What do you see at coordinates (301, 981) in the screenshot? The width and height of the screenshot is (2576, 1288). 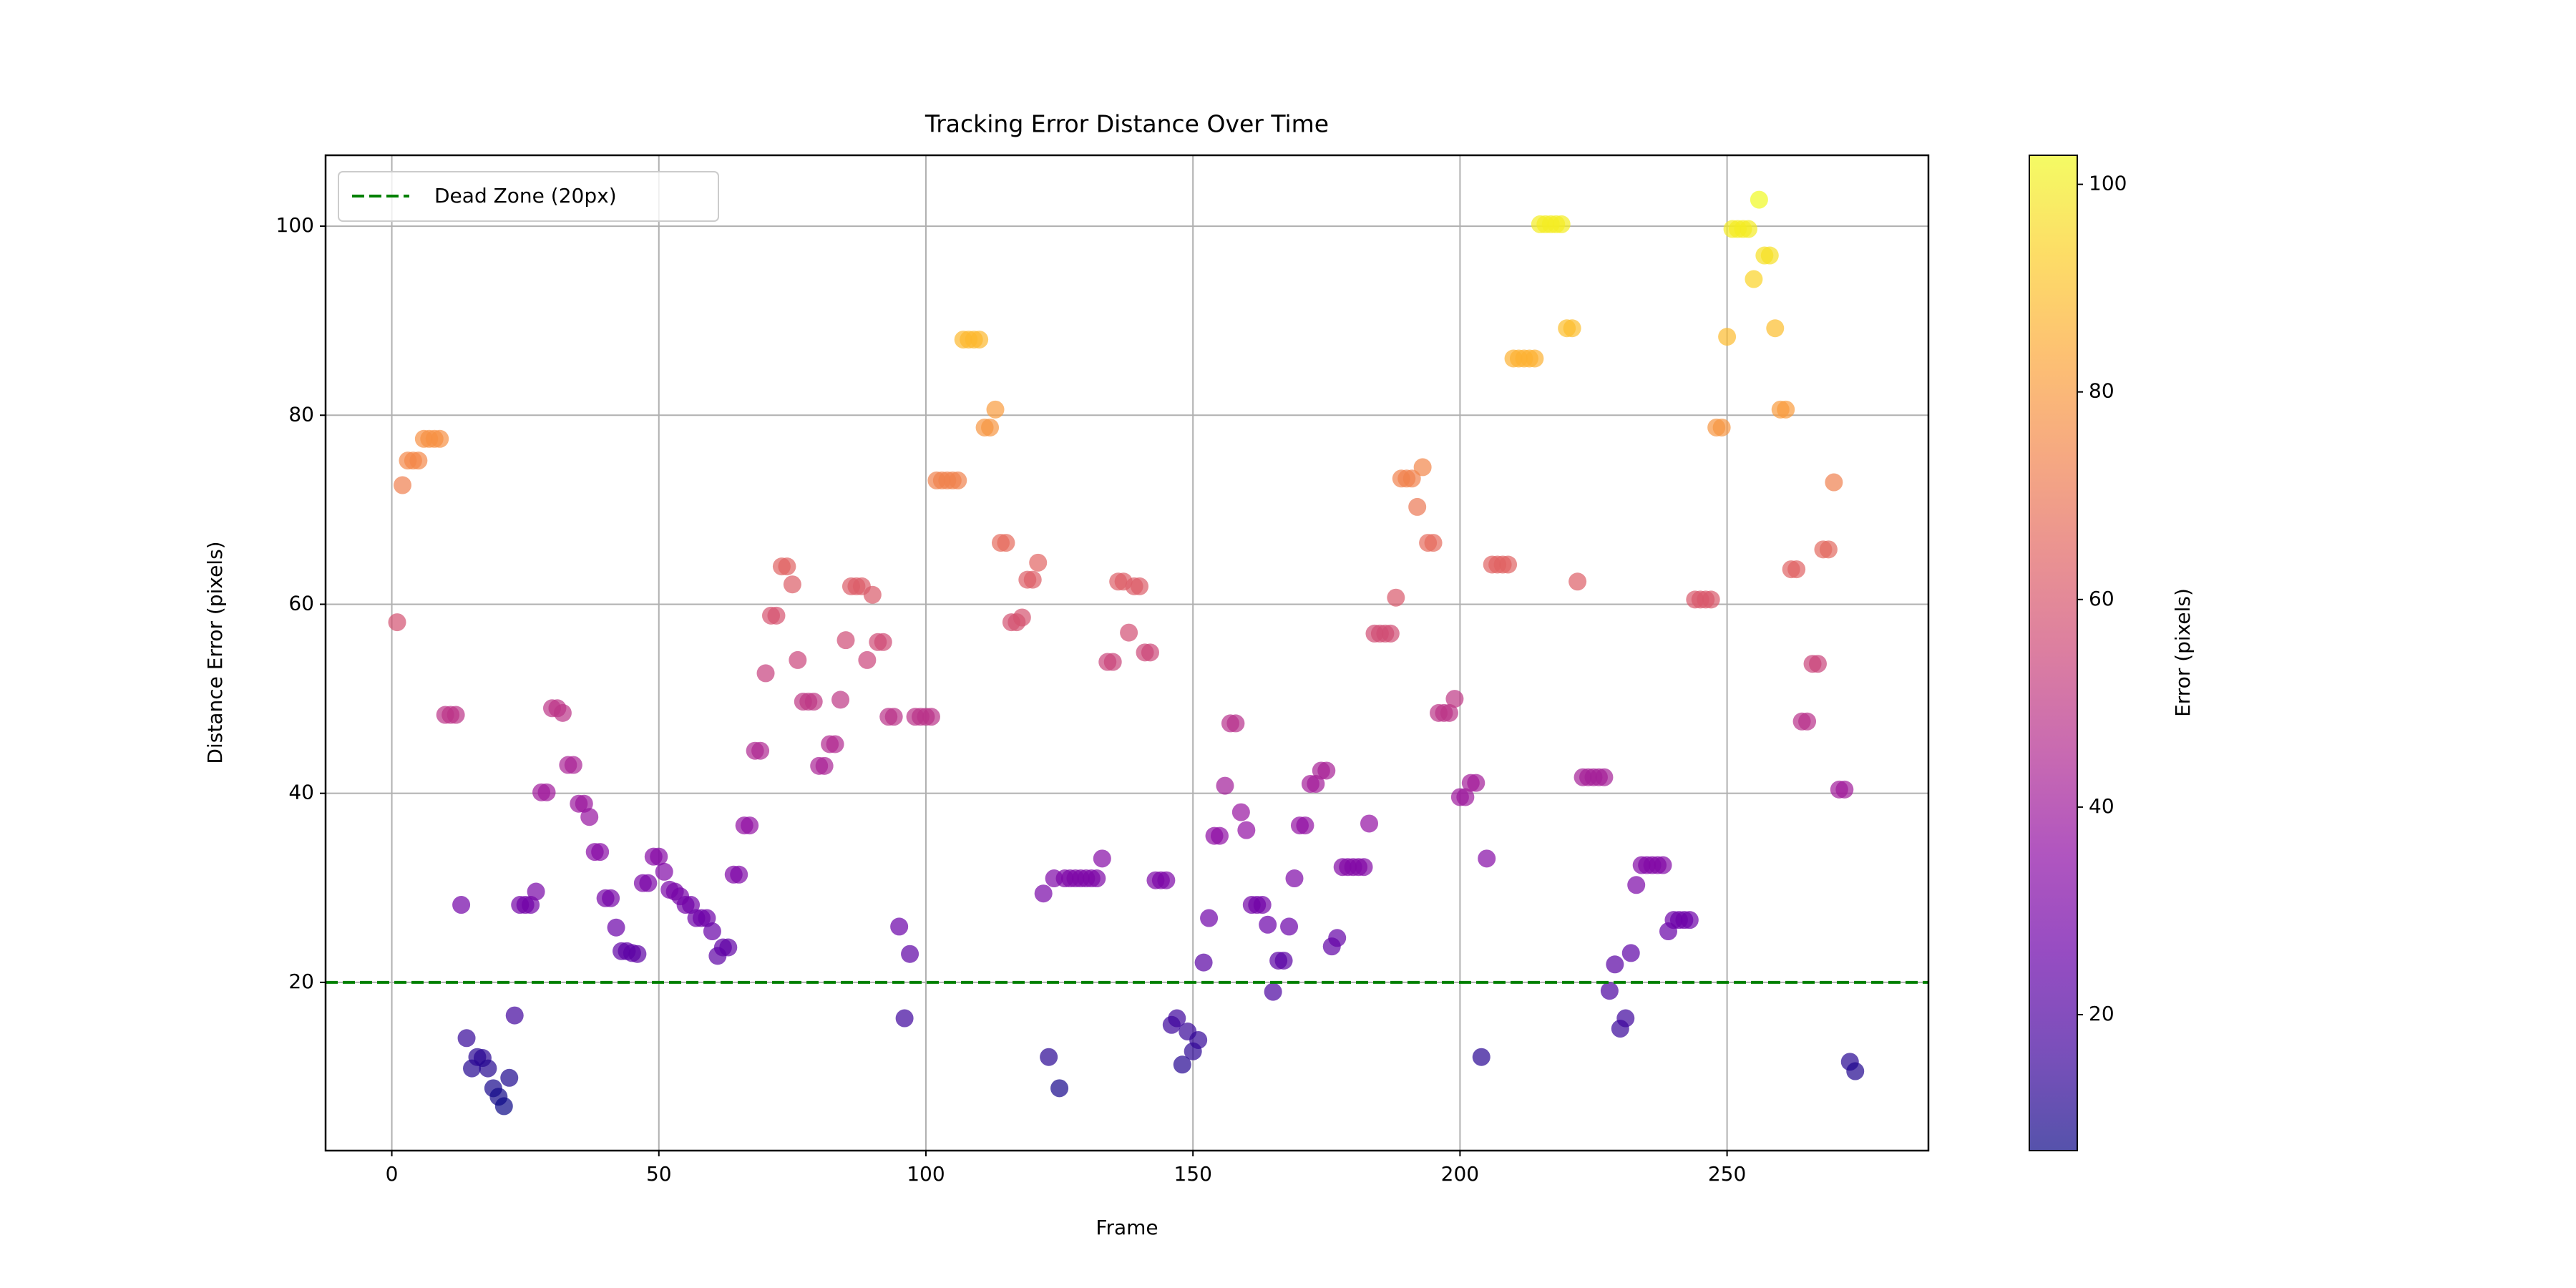 I see `y-tick-label: 20` at bounding box center [301, 981].